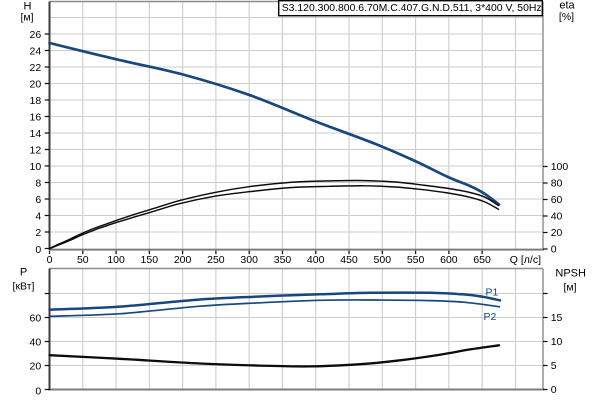  I want to click on svg-text: 200, so click(183, 260).